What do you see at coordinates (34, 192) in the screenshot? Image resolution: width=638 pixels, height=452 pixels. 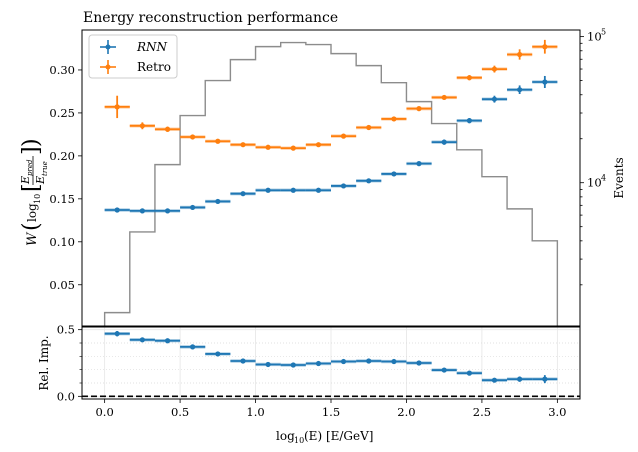 I see `main-y-axis-label: W ( log 10 [ E pred E true ] )` at bounding box center [34, 192].